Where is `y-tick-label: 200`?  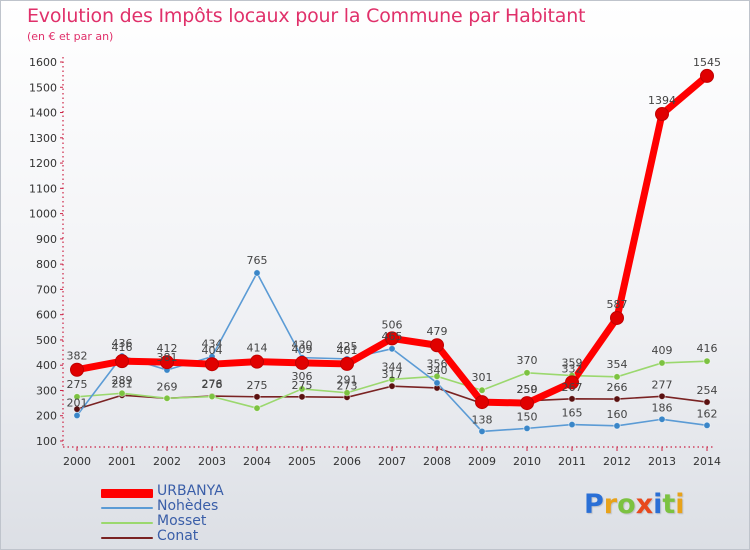 y-tick-label: 200 is located at coordinates (46, 416).